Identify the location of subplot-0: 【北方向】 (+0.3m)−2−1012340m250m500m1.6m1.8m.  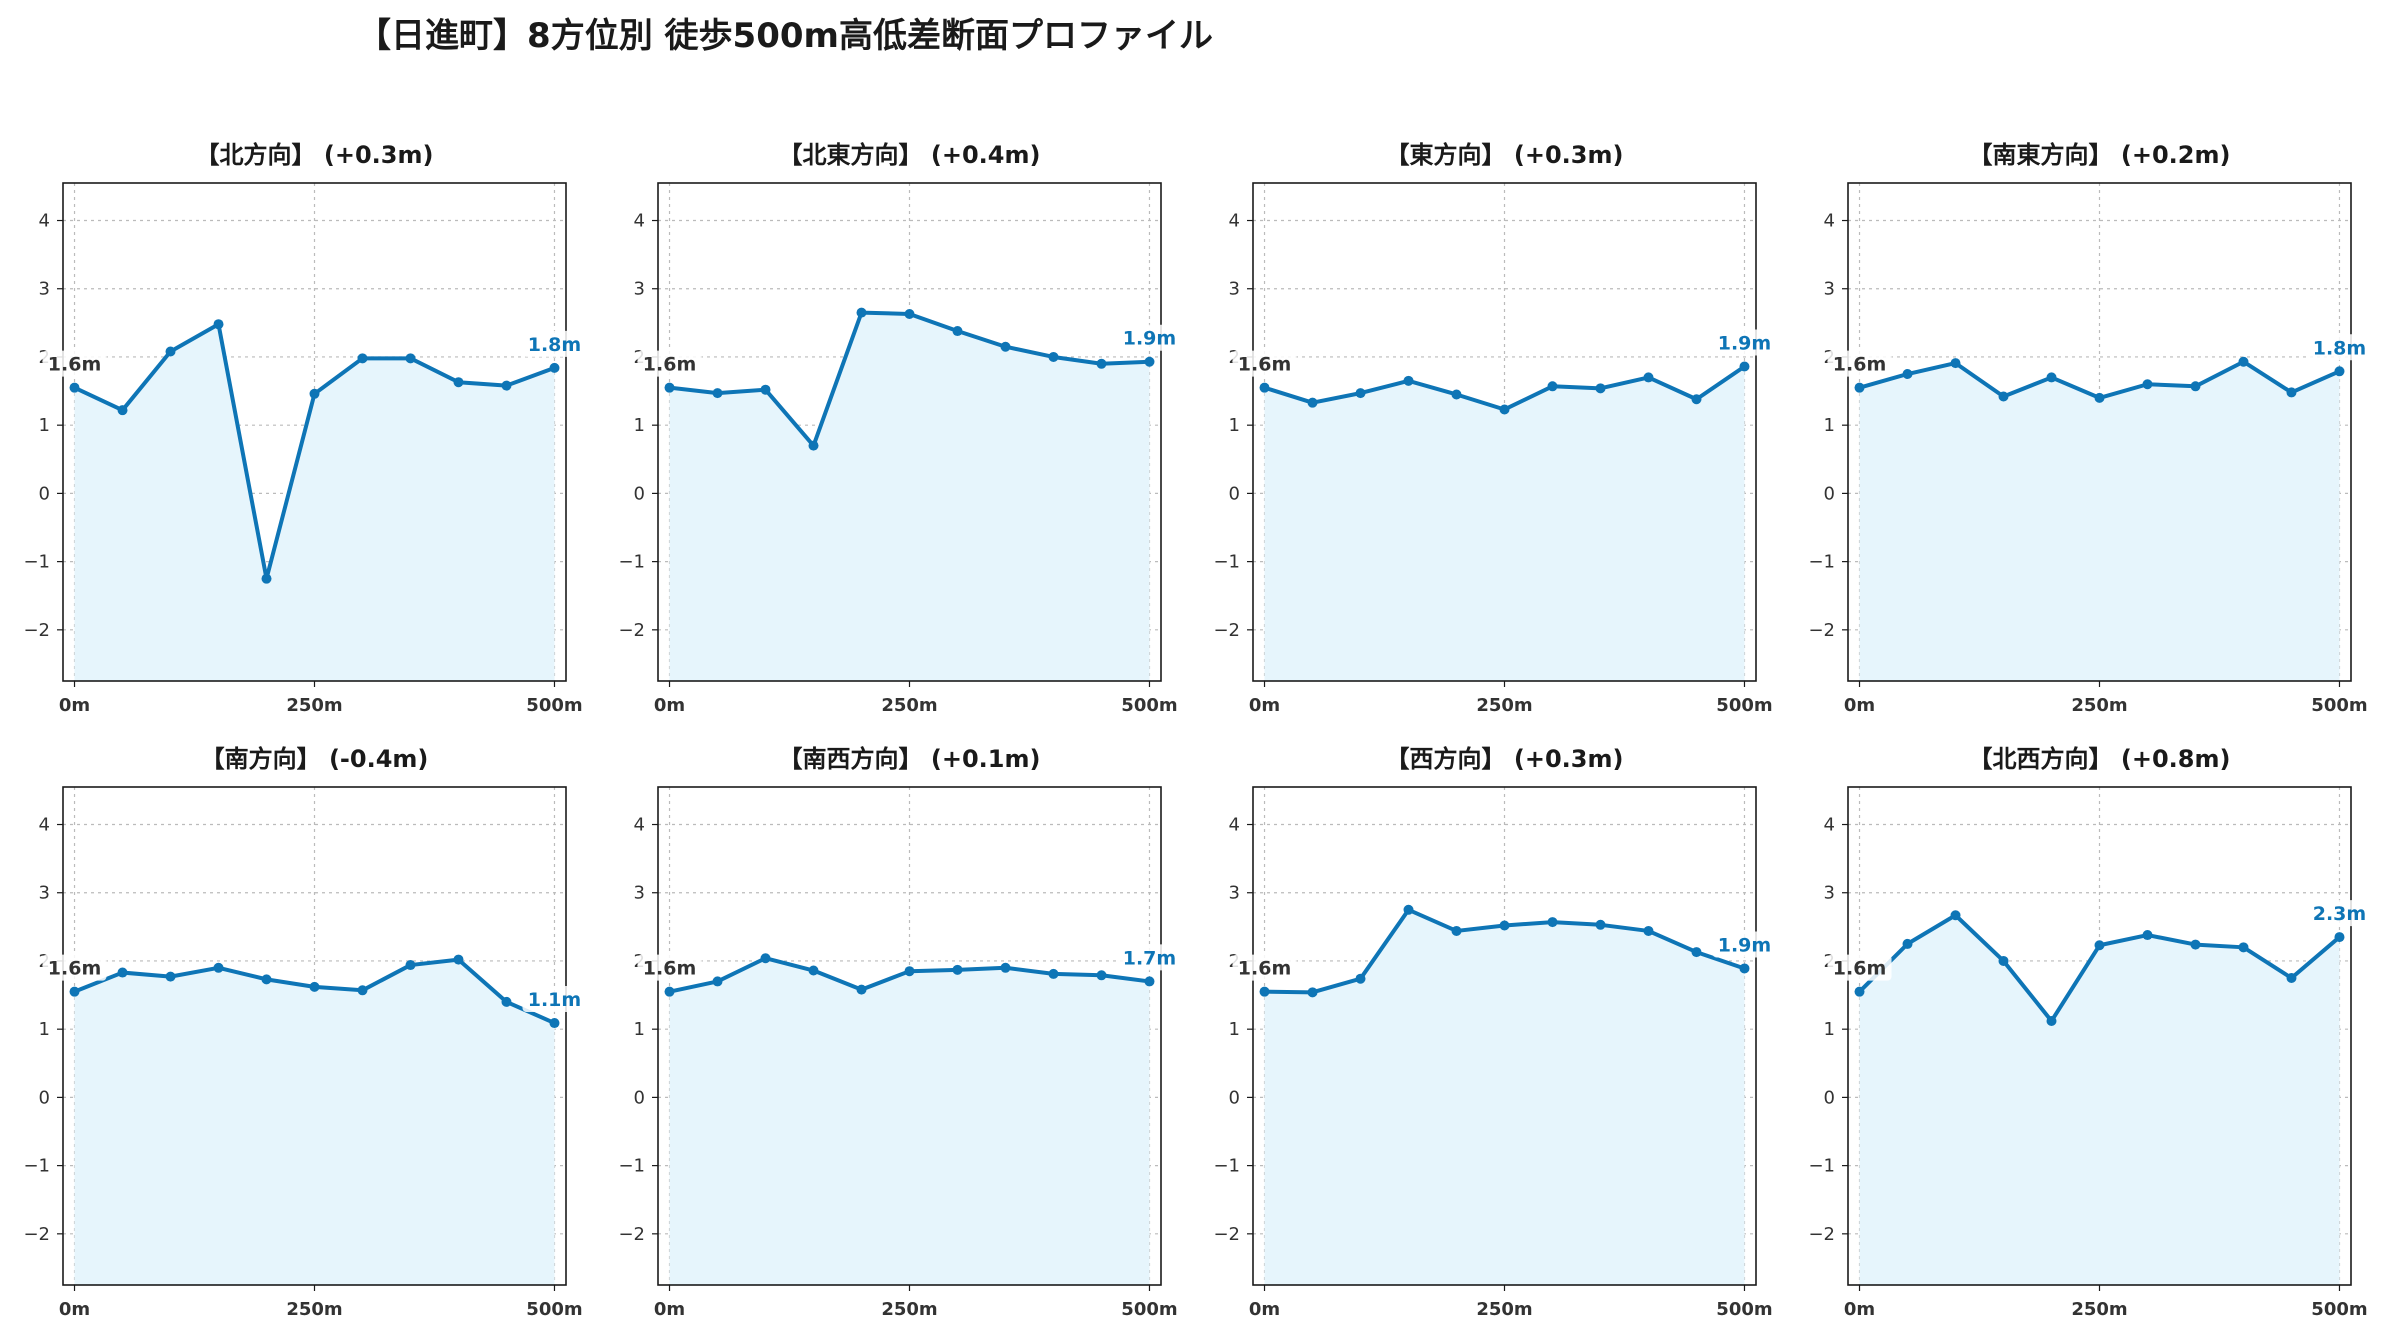
(305, 428).